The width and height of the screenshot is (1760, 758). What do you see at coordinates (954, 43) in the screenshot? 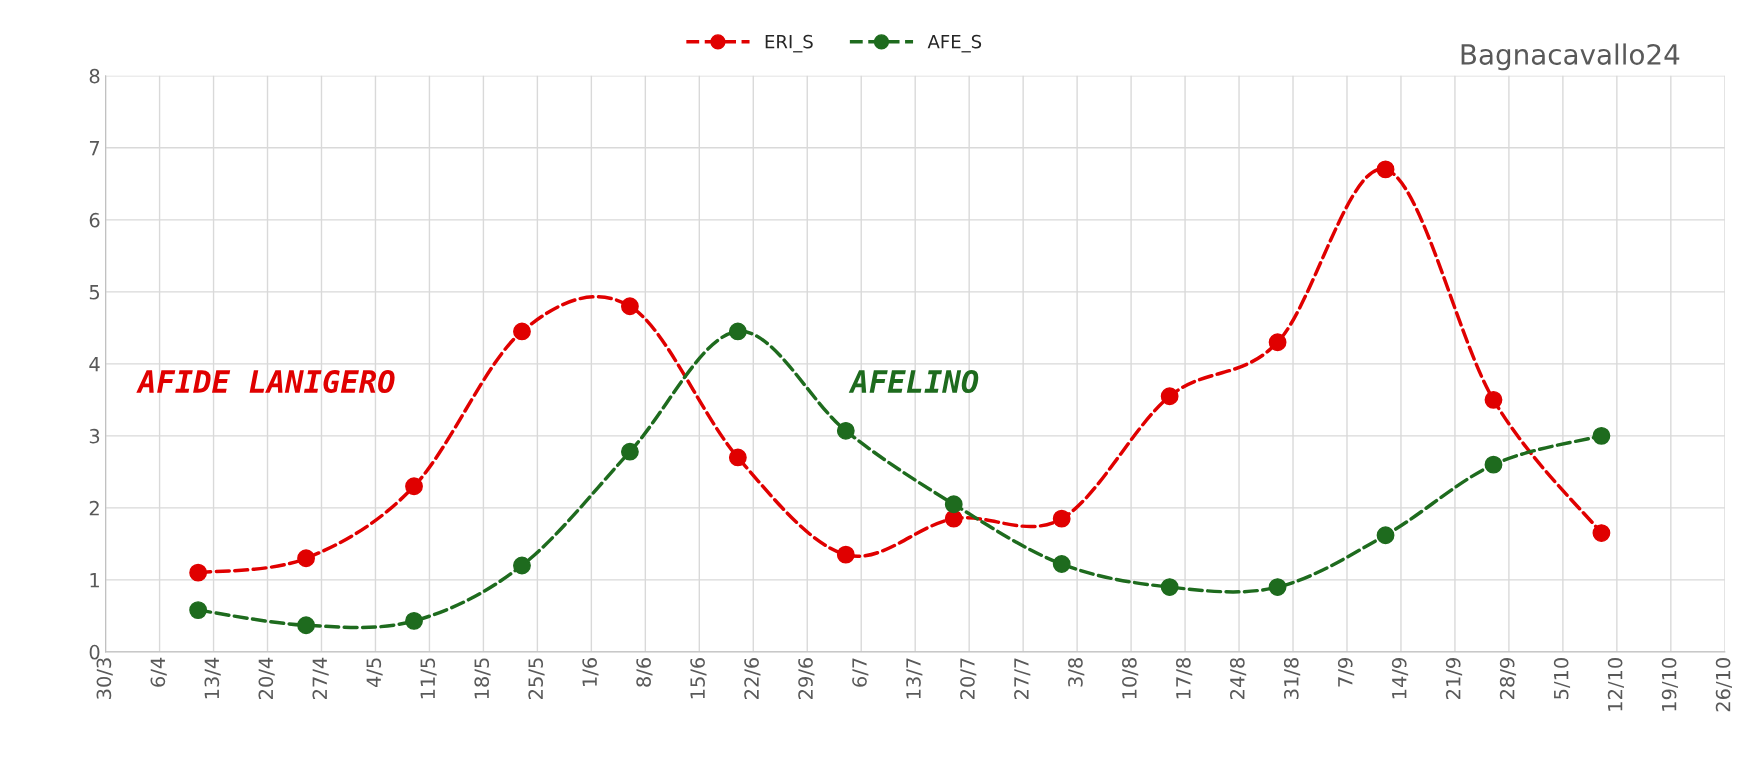
I see `legend-label: AFE_S` at bounding box center [954, 43].